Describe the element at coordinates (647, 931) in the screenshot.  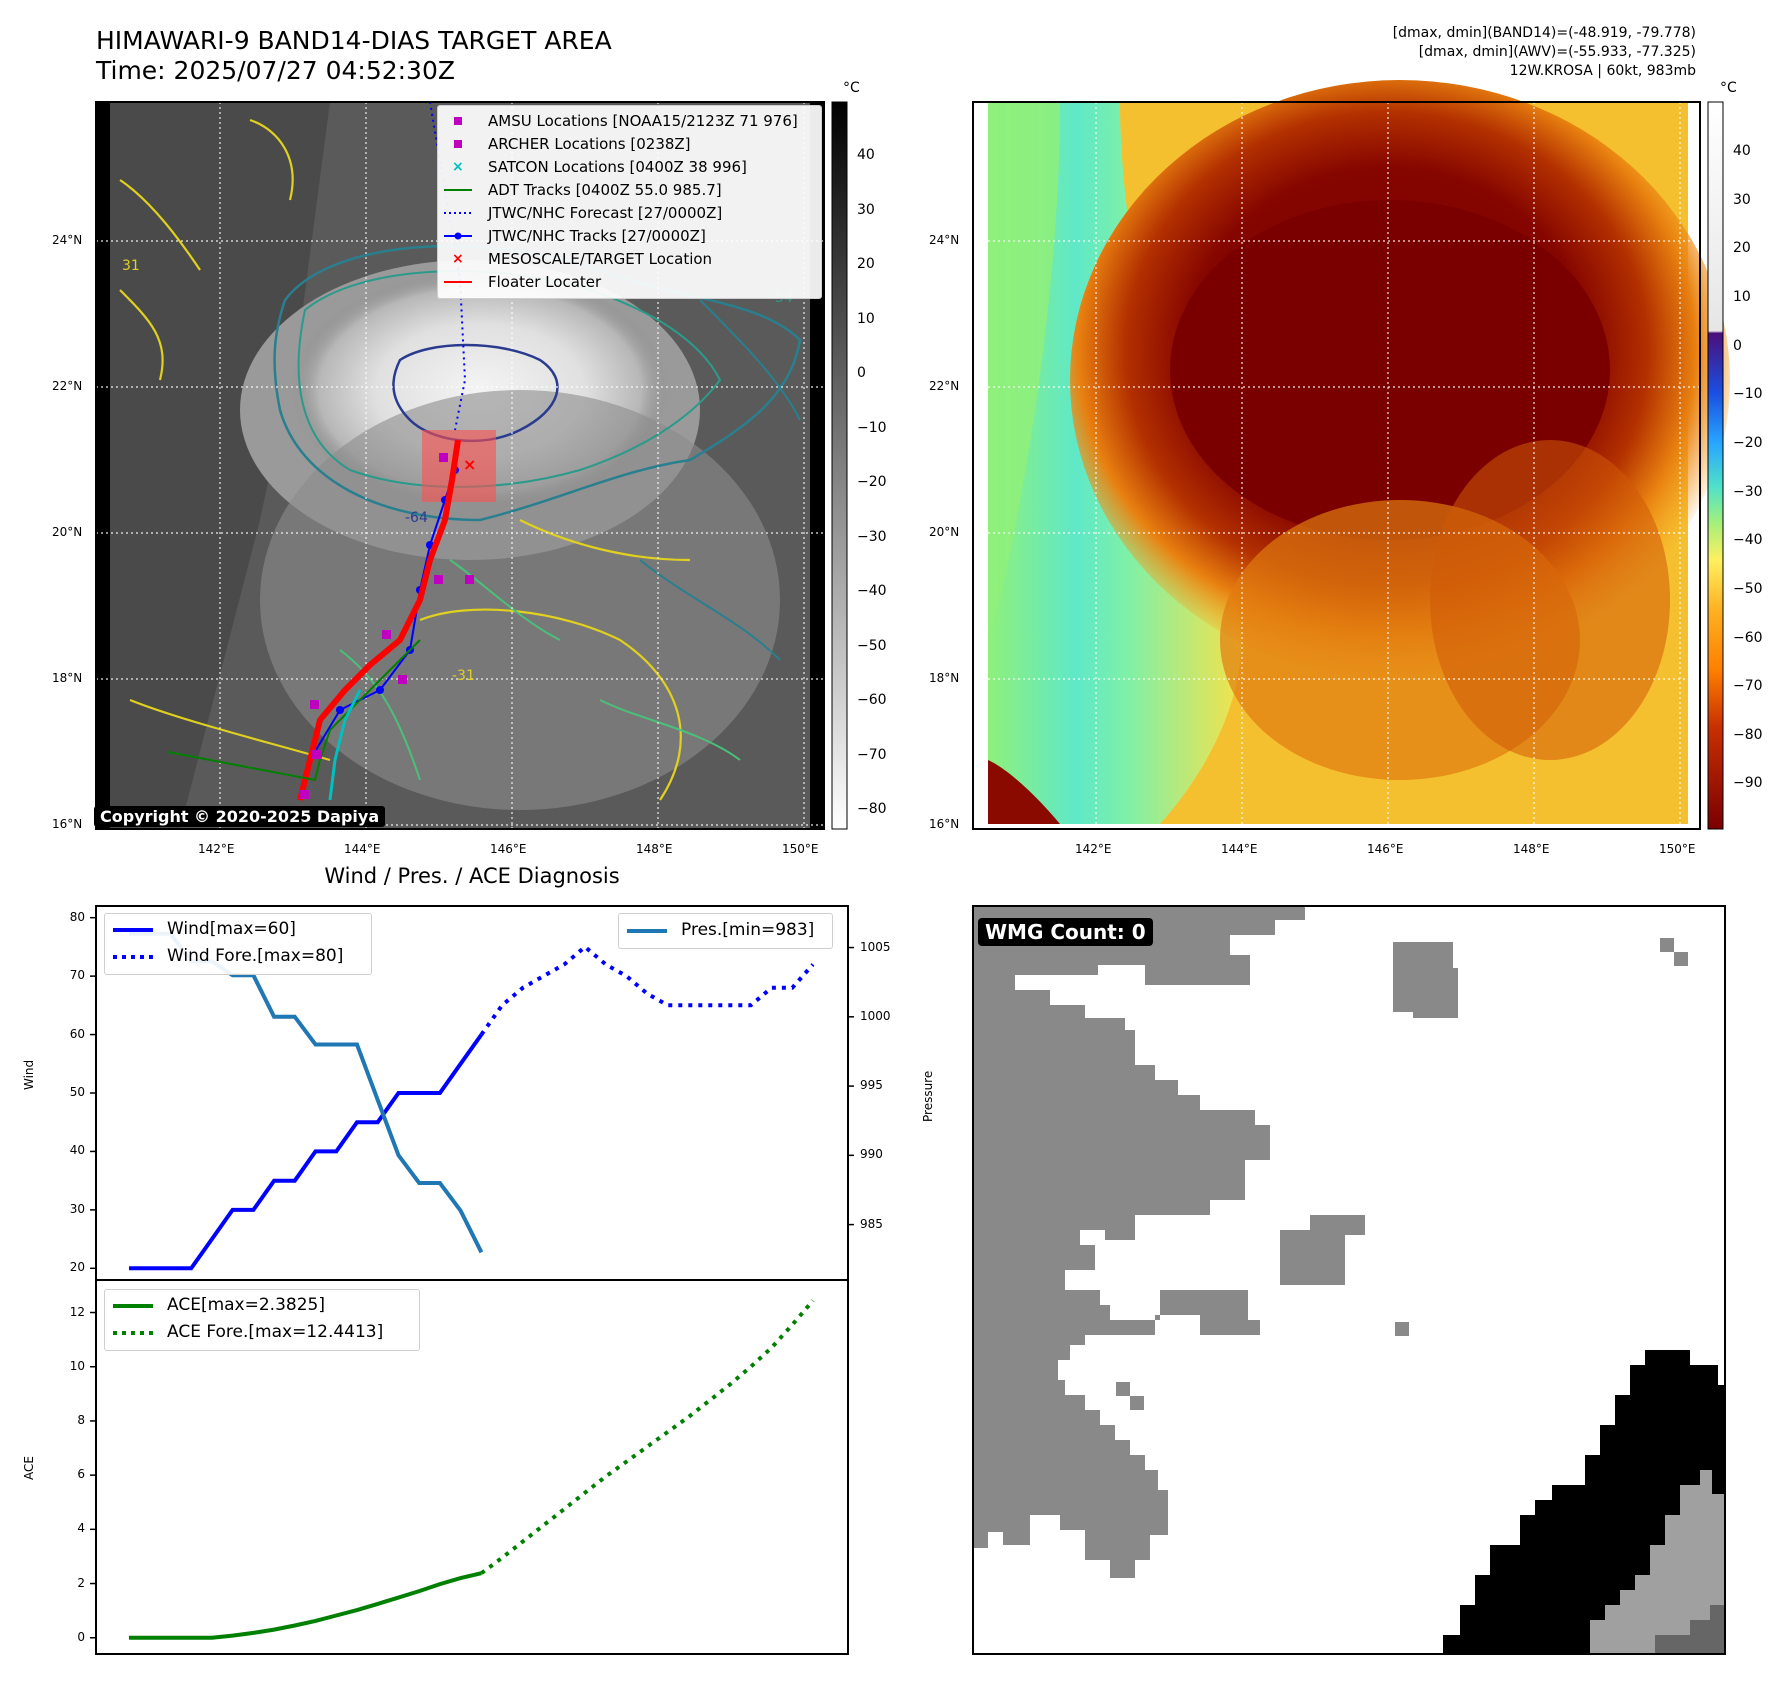
I see `pressure-legend-markers` at that location.